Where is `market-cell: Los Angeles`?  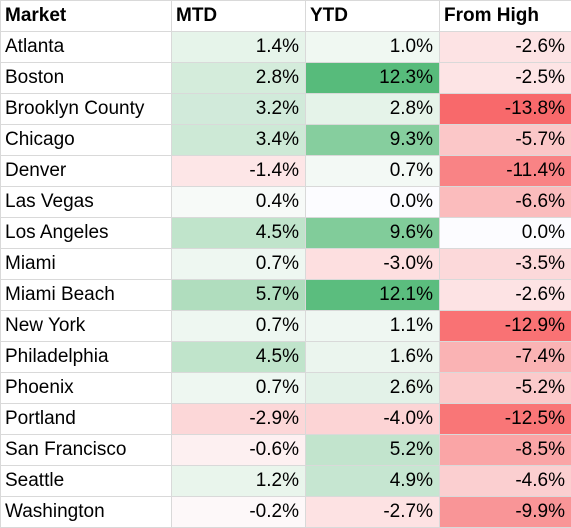
market-cell: Los Angeles is located at coordinates (86, 233).